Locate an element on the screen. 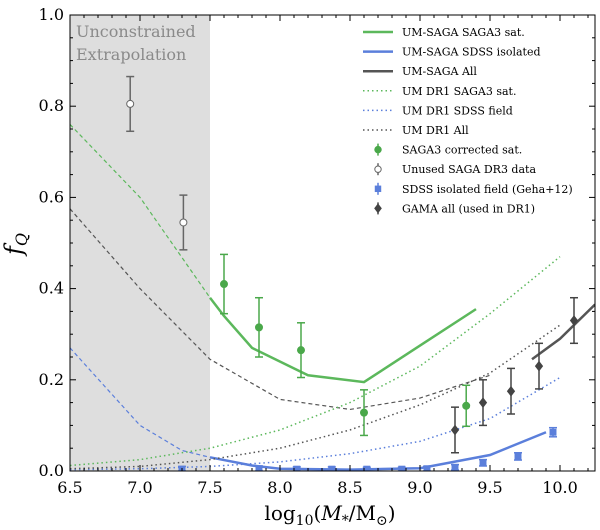 The width and height of the screenshot is (600, 530). um-saga-saga3-sat-line is located at coordinates (343, 340).